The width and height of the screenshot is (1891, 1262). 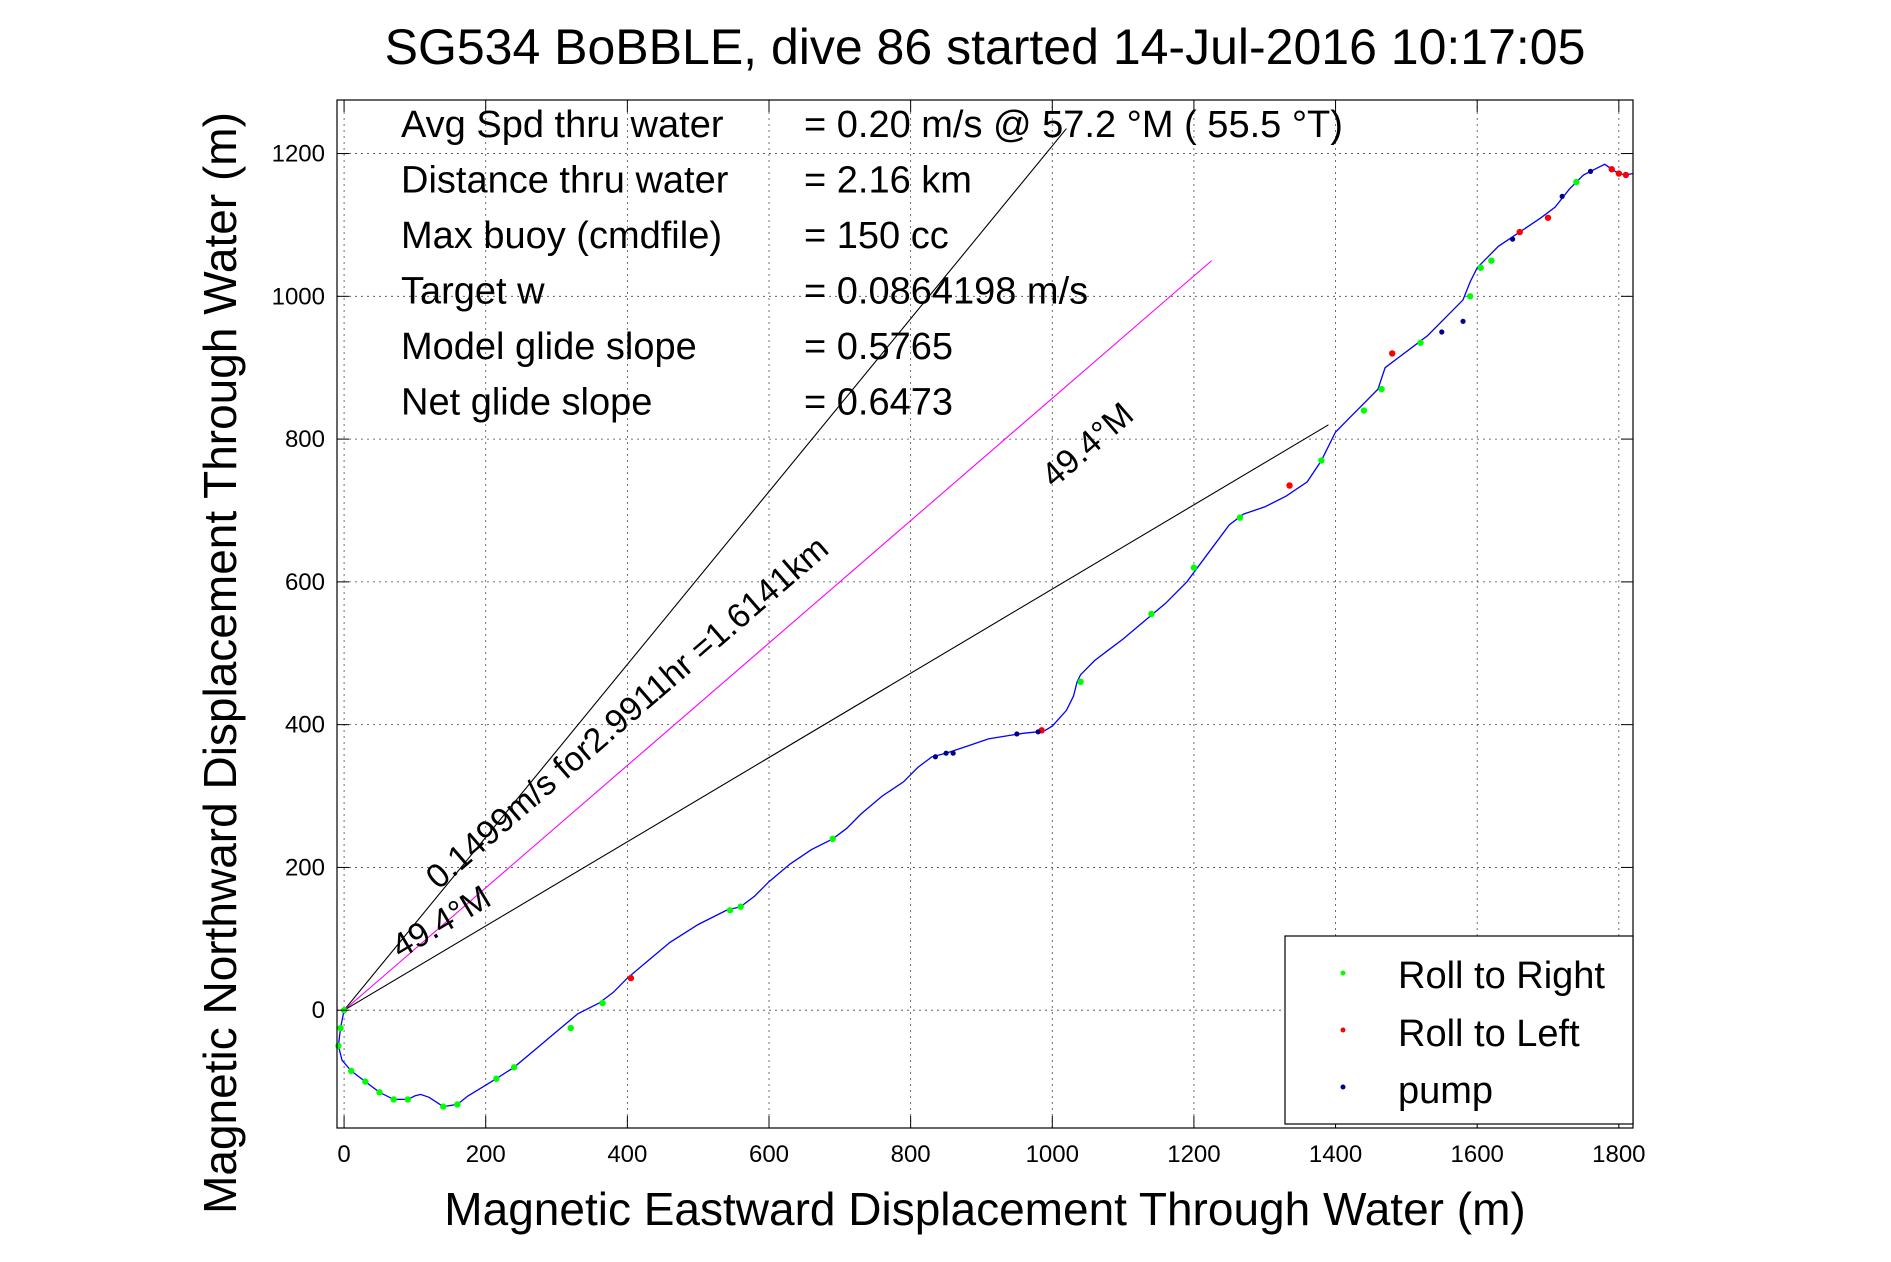 I want to click on x-tick-label: 800, so click(x=911, y=1154).